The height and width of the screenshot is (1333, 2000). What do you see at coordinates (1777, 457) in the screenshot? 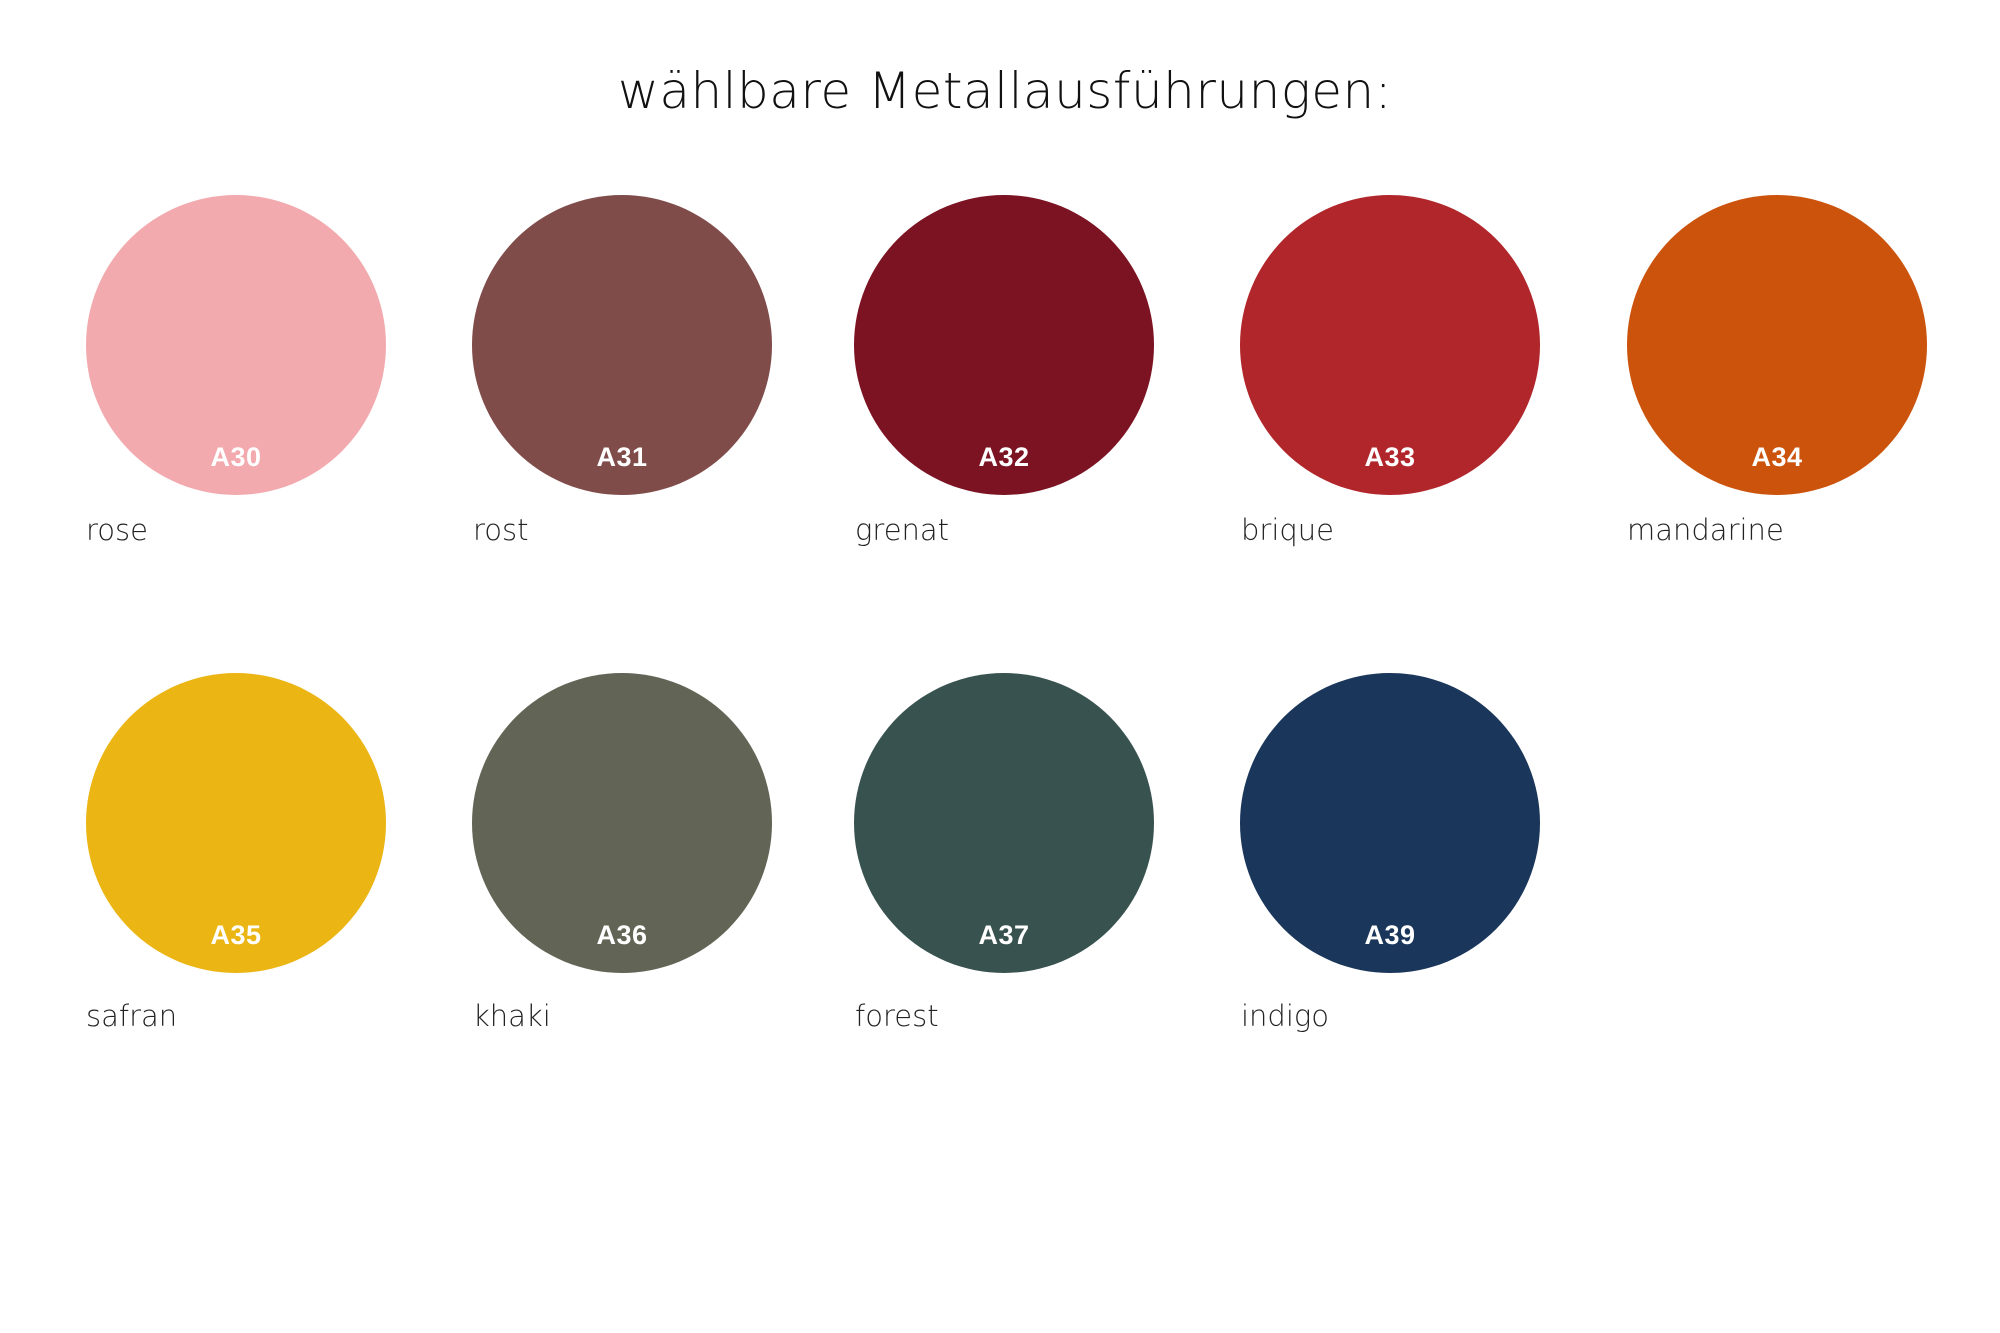
I see `swatch-code: A34` at bounding box center [1777, 457].